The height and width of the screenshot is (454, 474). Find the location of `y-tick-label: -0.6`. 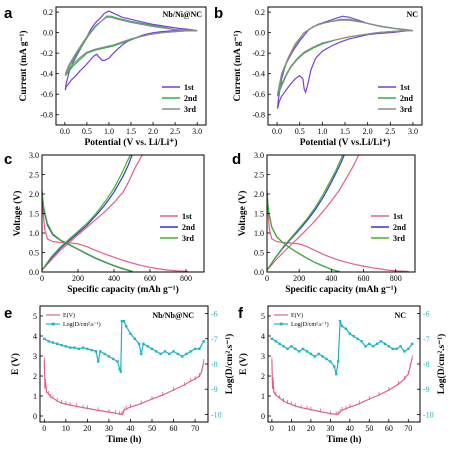

y-tick-label: -0.6 is located at coordinates (46, 94).